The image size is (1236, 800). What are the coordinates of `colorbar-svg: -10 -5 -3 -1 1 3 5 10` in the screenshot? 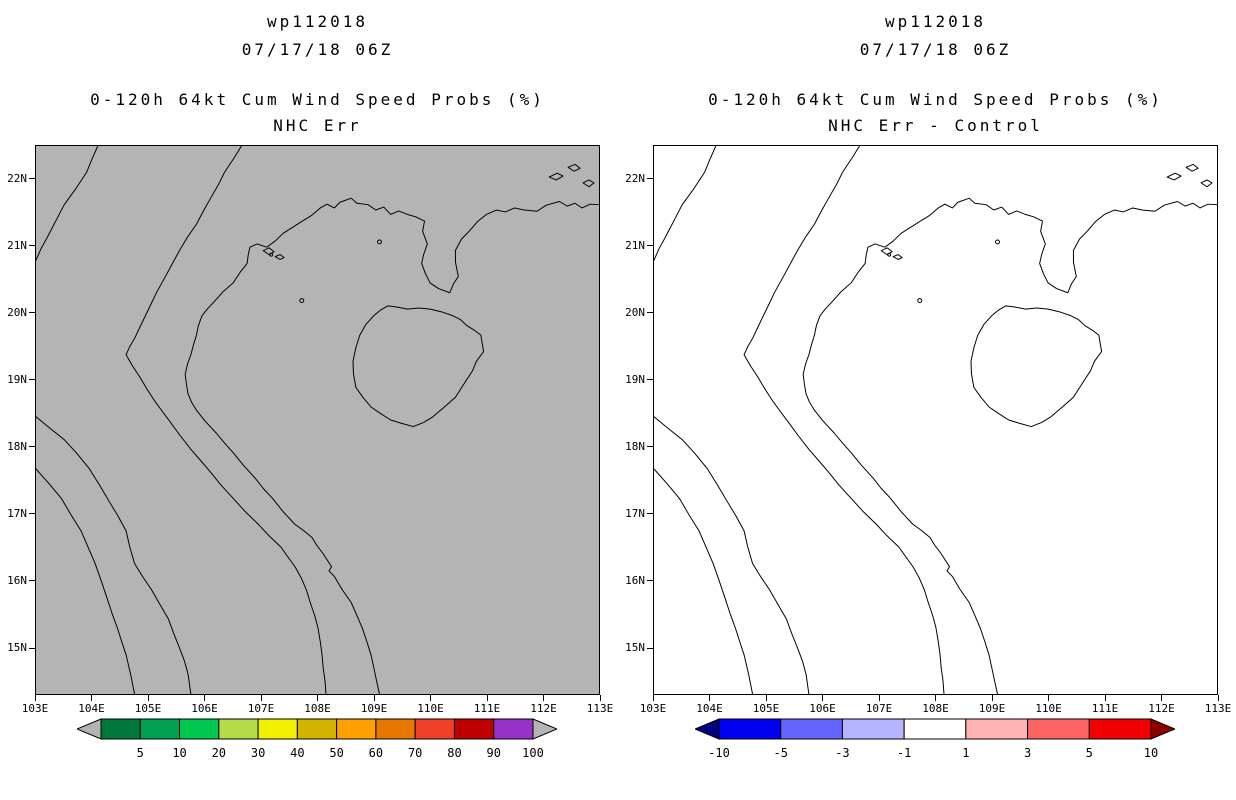 It's located at (935, 739).